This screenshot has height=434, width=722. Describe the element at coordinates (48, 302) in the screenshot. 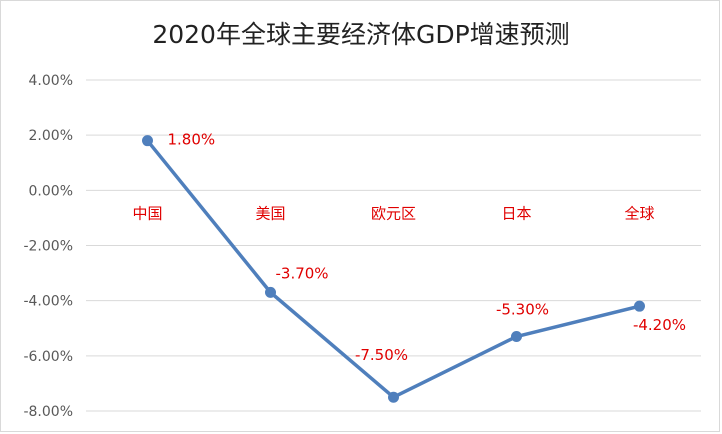

I see `y-tick-label: -4.00%` at that location.